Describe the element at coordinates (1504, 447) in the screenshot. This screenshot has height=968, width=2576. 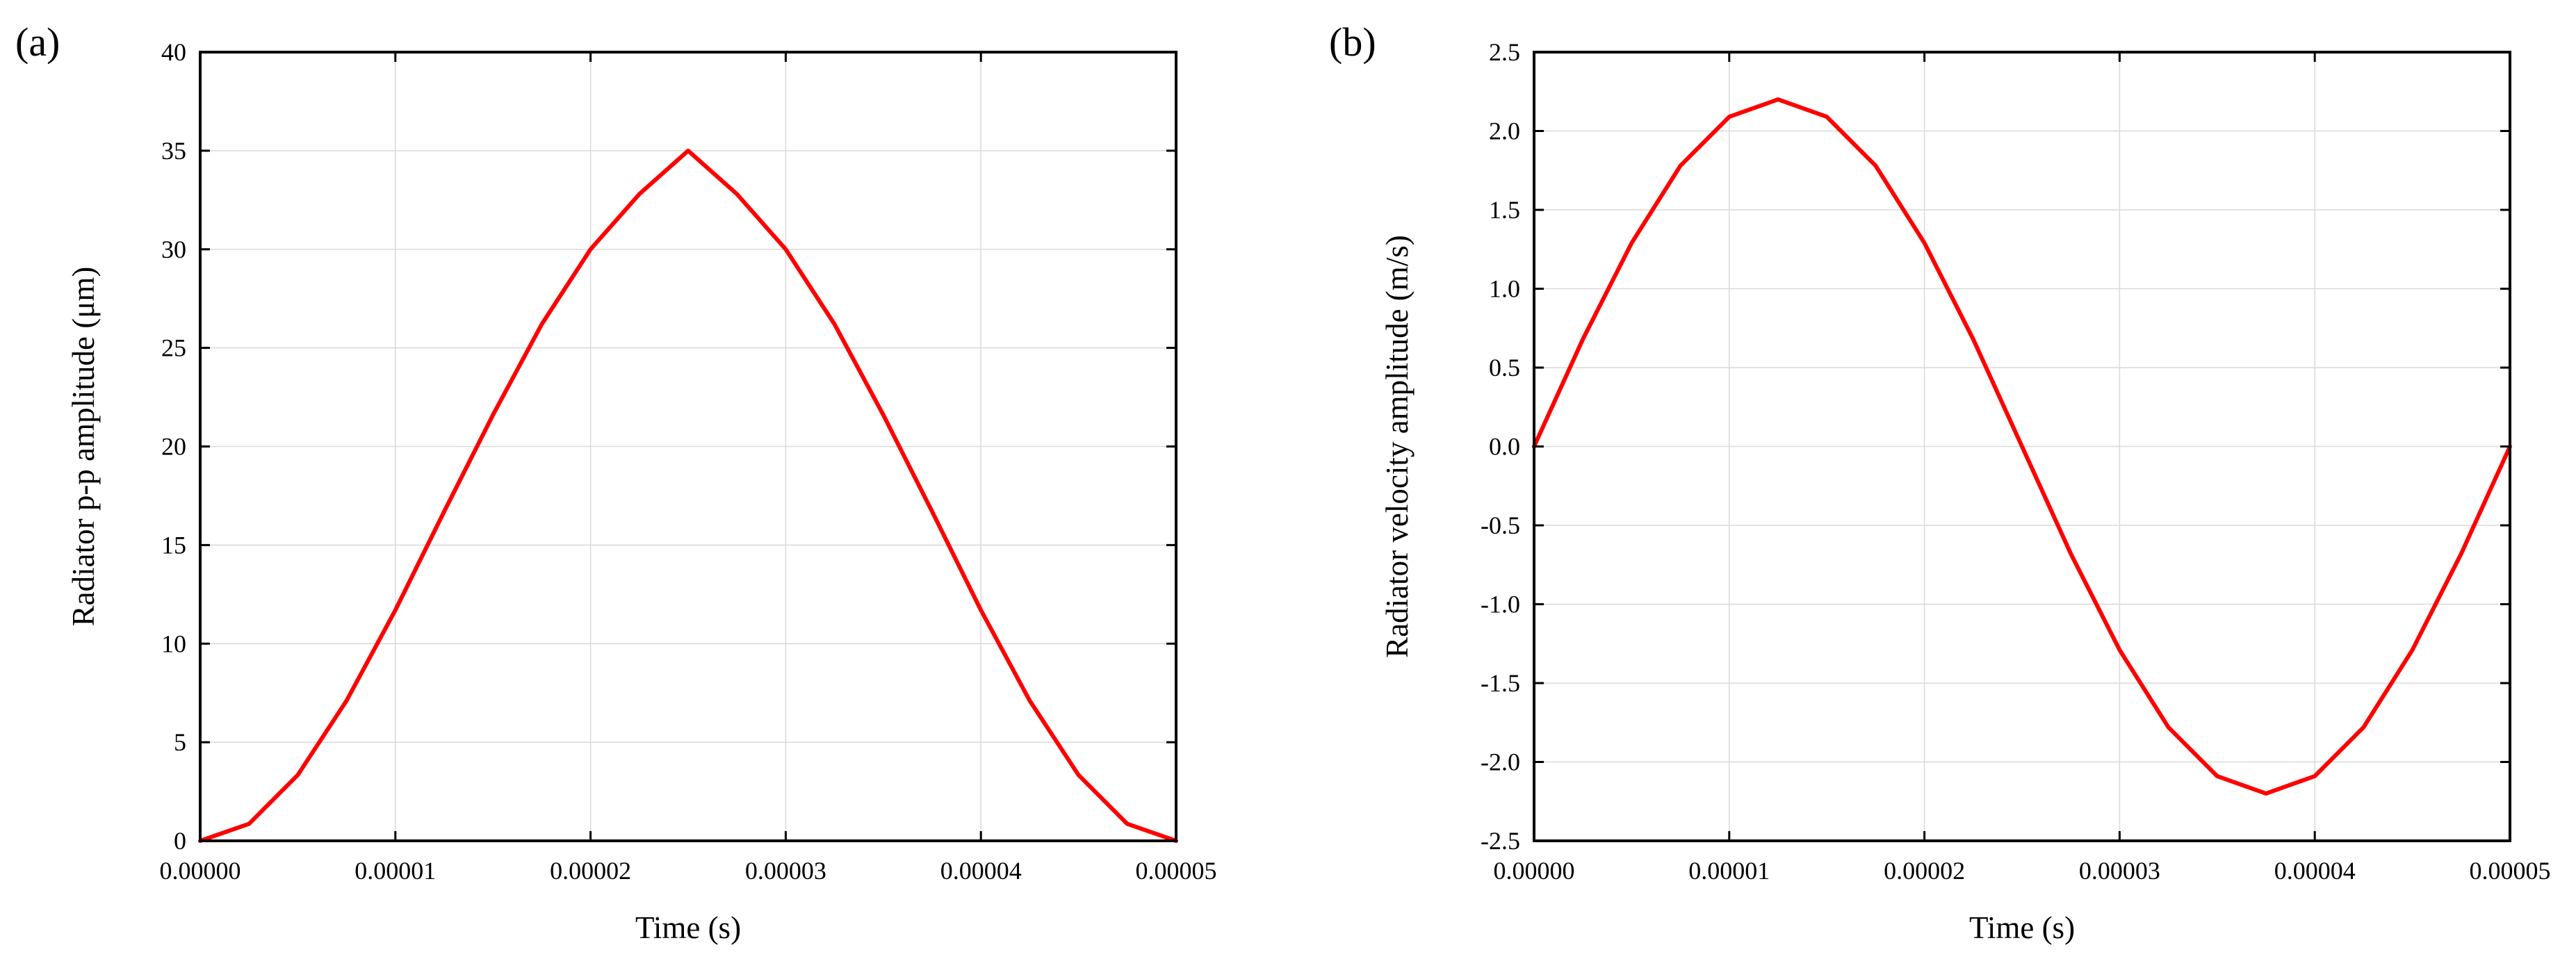
I see `chart-b-y-tick-label: 0.0` at that location.